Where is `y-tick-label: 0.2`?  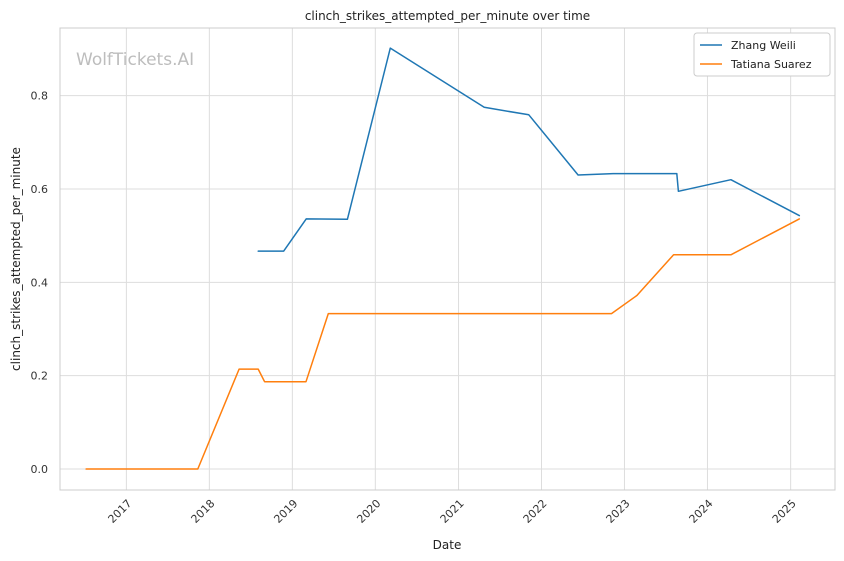 y-tick-label: 0.2 is located at coordinates (40, 376).